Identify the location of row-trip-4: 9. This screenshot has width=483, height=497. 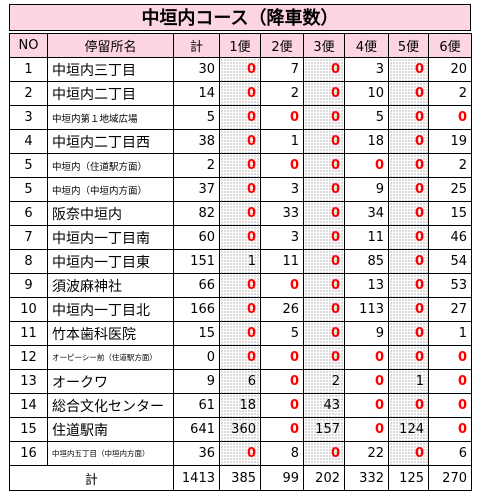
(366, 333).